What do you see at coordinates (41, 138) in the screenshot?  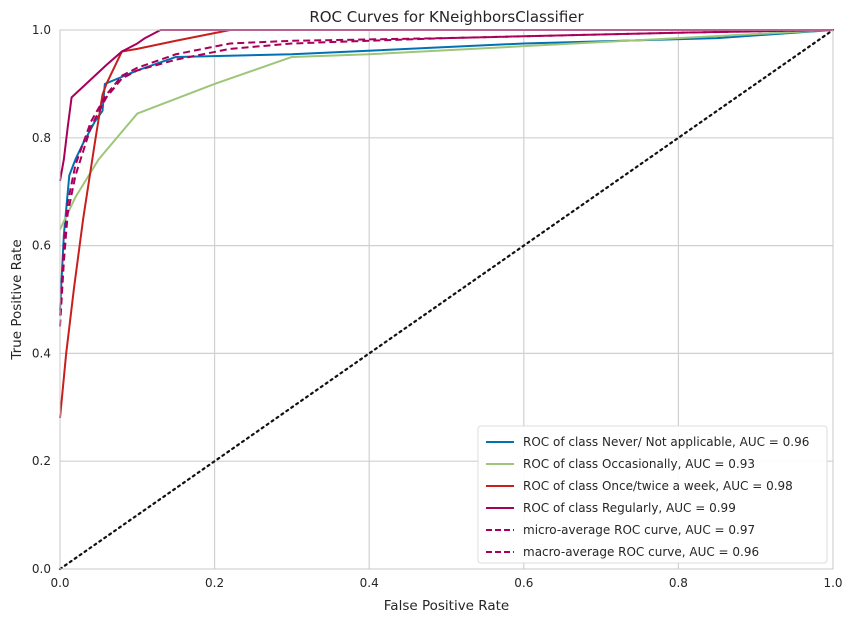 I see `y-tick-label: 0.8` at bounding box center [41, 138].